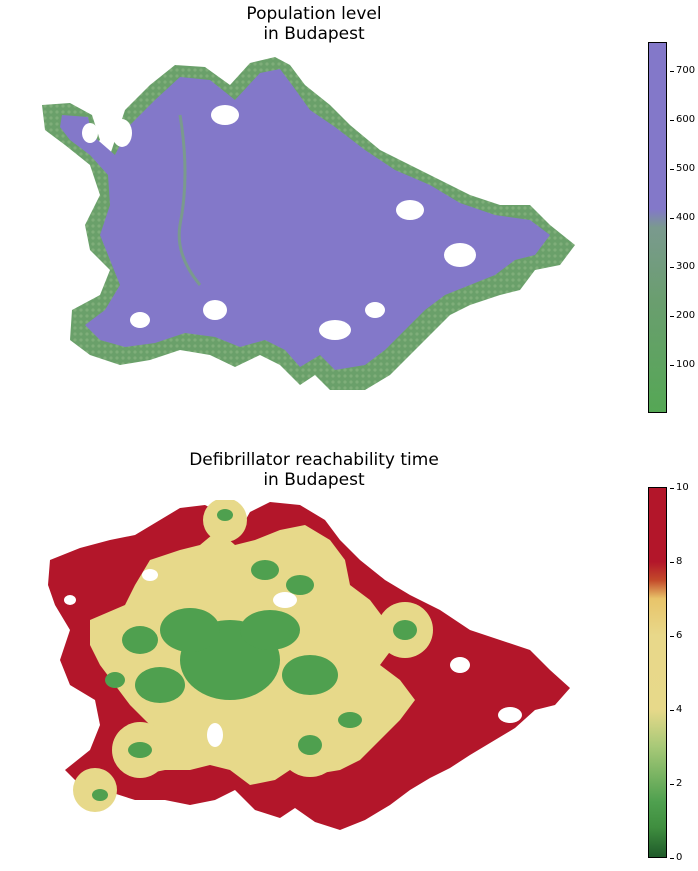  I want to click on reachability-gaps, so click(293, 658).